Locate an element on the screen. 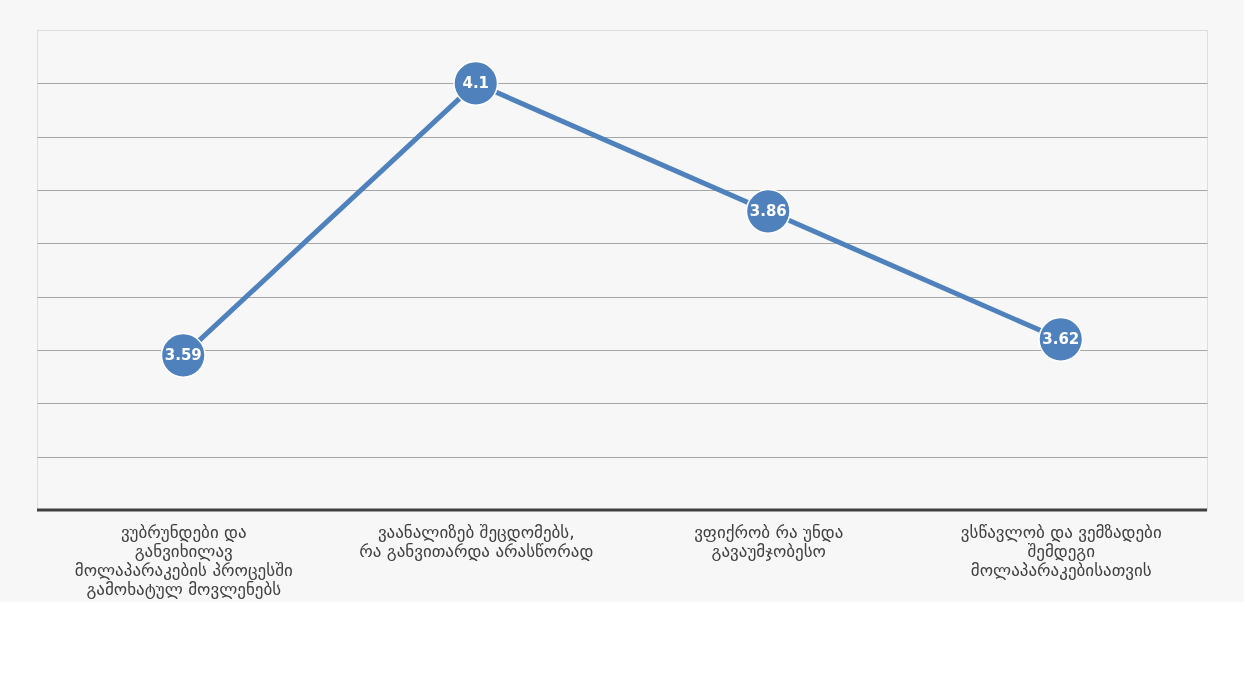 This screenshot has width=1245, height=683. x-tick-label: ვსწავლობ და ვემზადები შემდეგი მოლაპარაკებისათვის is located at coordinates (1061, 550).